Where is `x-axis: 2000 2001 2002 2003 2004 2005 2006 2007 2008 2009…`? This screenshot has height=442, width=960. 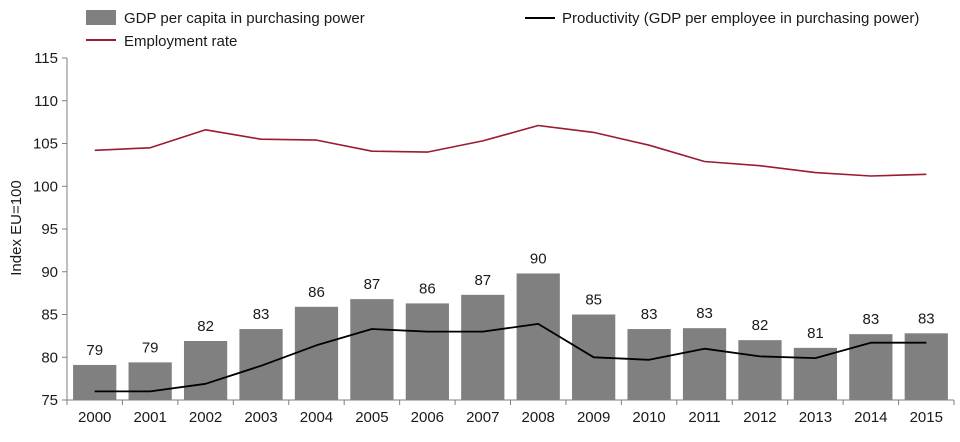
x-axis: 2000 2001 2002 2003 2004 2005 2006 2007 2008 2009… is located at coordinates (510, 412).